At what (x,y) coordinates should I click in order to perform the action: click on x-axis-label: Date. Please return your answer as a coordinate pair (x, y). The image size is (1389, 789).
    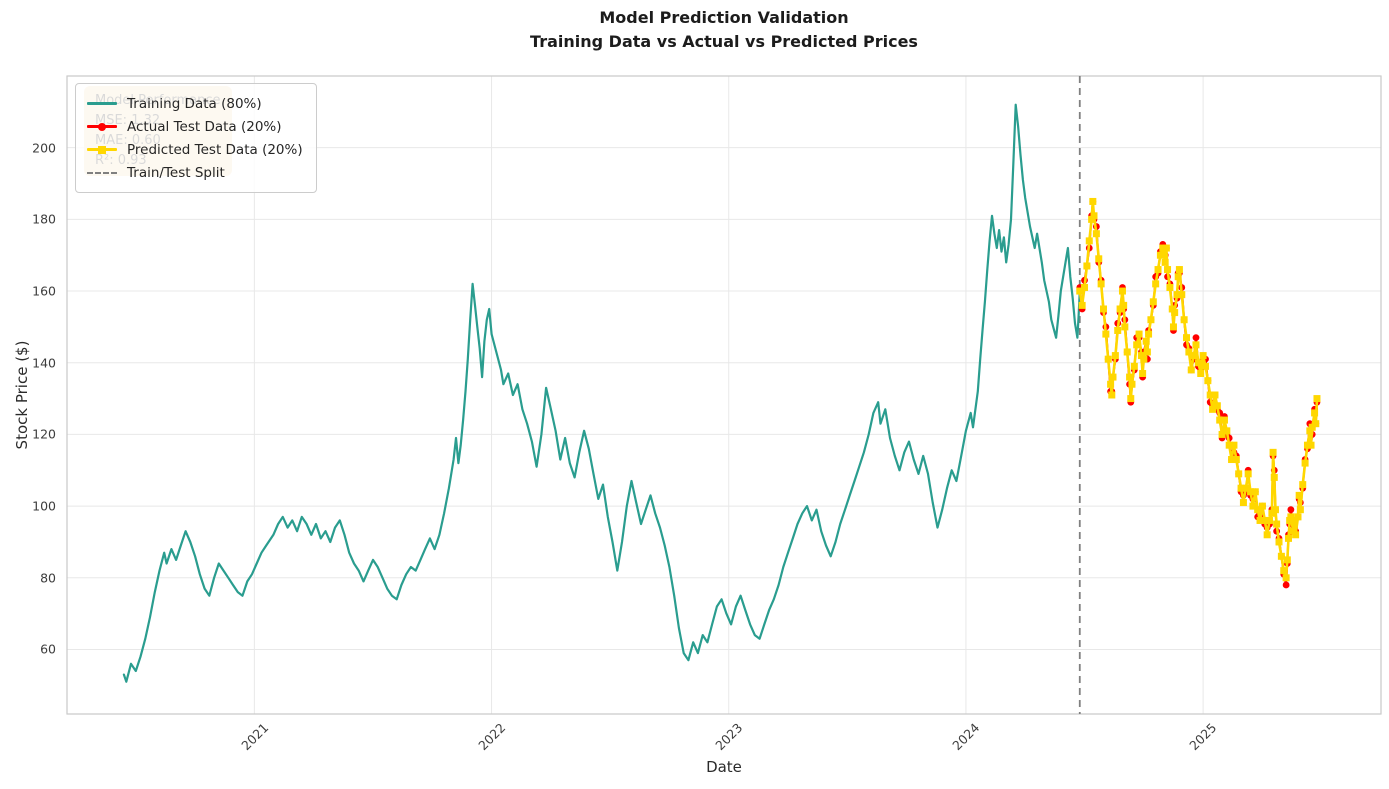
    Looking at the image, I should click on (724, 767).